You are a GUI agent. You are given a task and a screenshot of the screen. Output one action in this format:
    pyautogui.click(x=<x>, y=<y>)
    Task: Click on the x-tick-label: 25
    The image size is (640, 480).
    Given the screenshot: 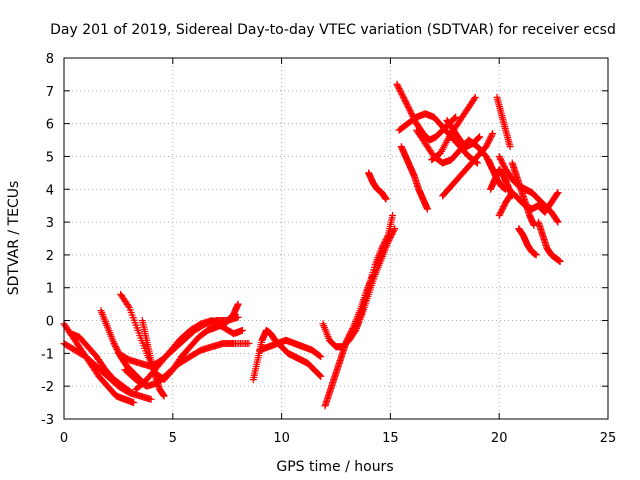 What is the action you would take?
    pyautogui.click(x=608, y=438)
    